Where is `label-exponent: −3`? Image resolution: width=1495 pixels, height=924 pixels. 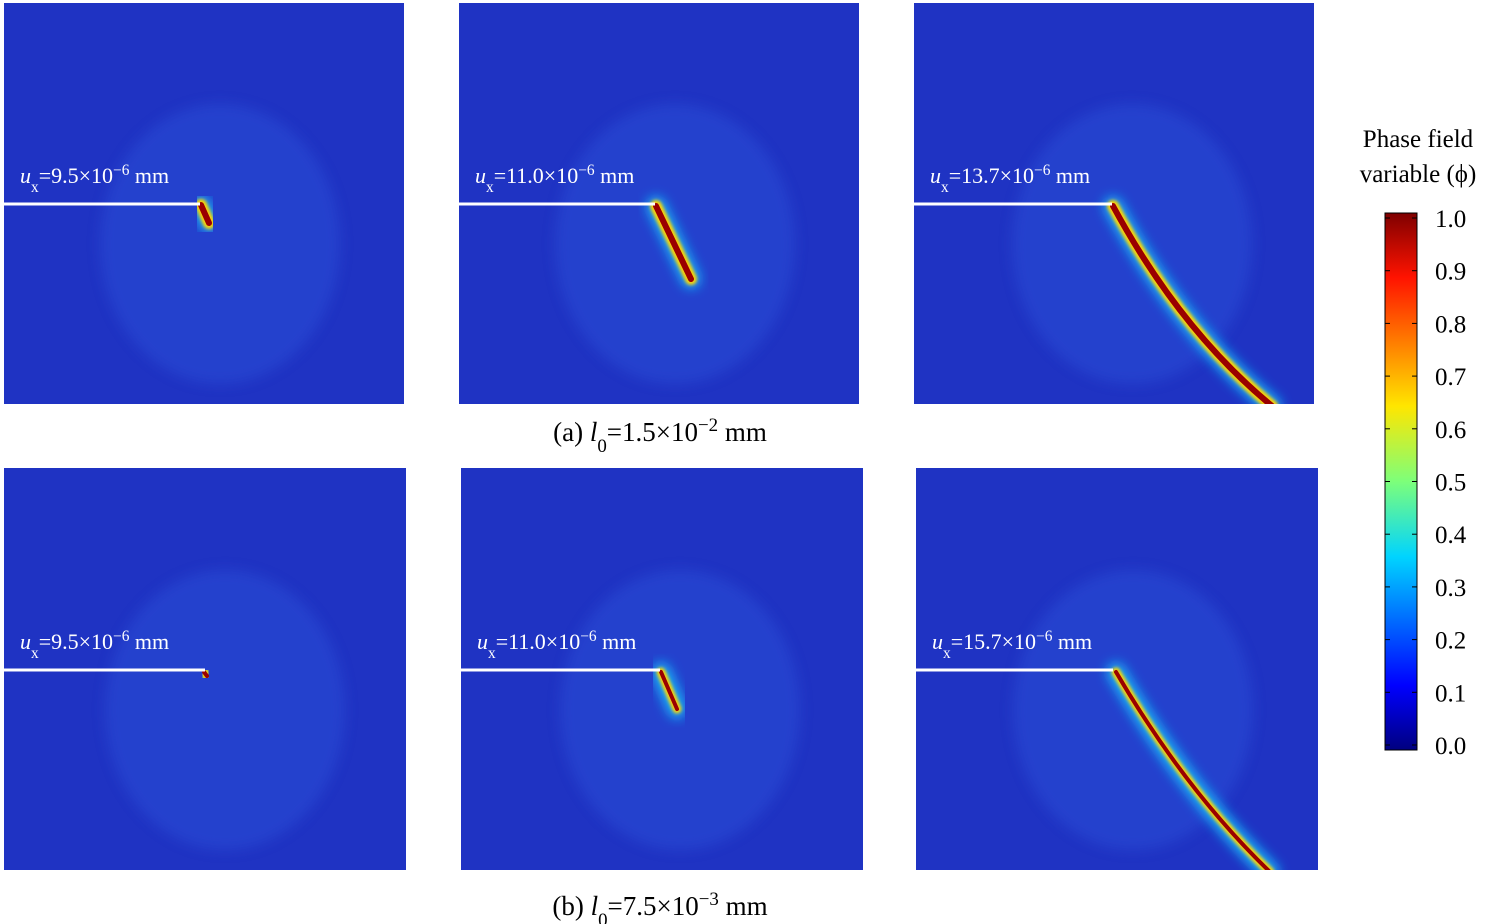 label-exponent: −3 is located at coordinates (709, 899).